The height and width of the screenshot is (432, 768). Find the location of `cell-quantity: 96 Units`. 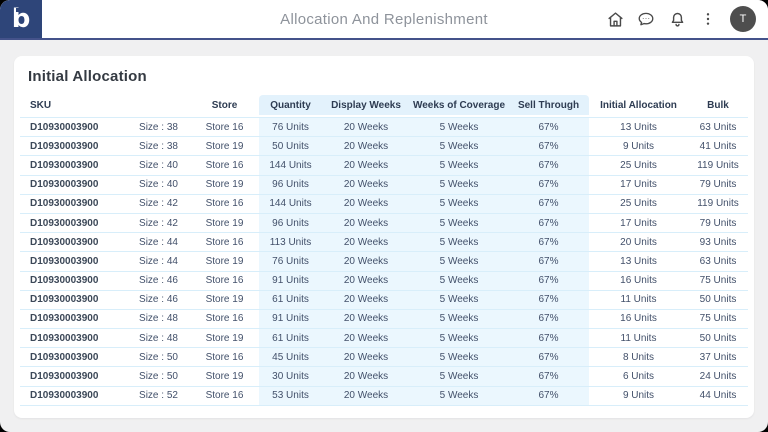

cell-quantity: 96 Units is located at coordinates (290, 223).